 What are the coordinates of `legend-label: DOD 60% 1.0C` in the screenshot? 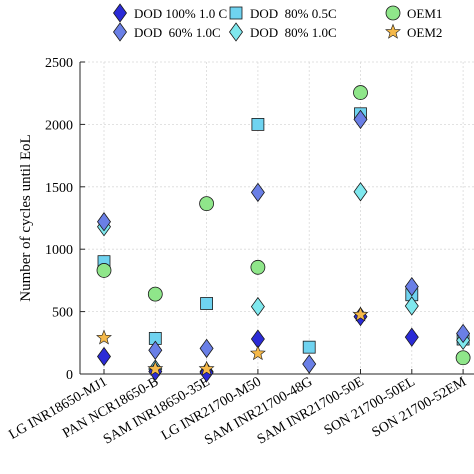 It's located at (177, 32).